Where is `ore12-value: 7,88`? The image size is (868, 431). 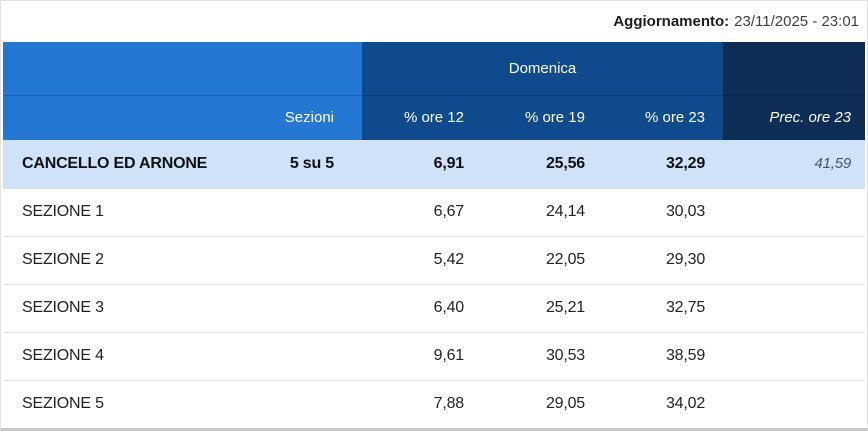 ore12-value: 7,88 is located at coordinates (449, 404).